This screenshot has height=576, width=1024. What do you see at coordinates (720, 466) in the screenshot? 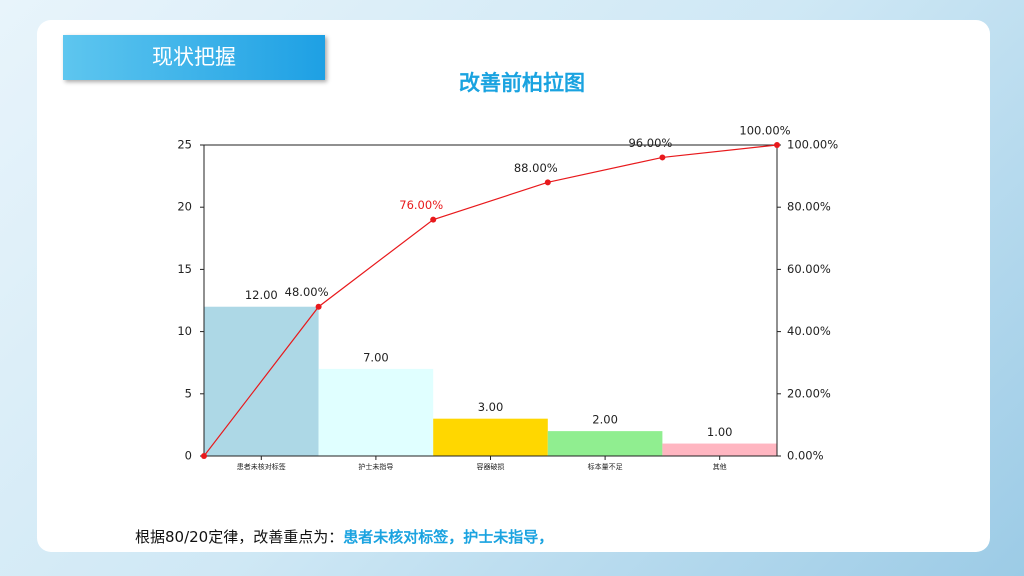
I see `x-tick-label: 其他` at bounding box center [720, 466].